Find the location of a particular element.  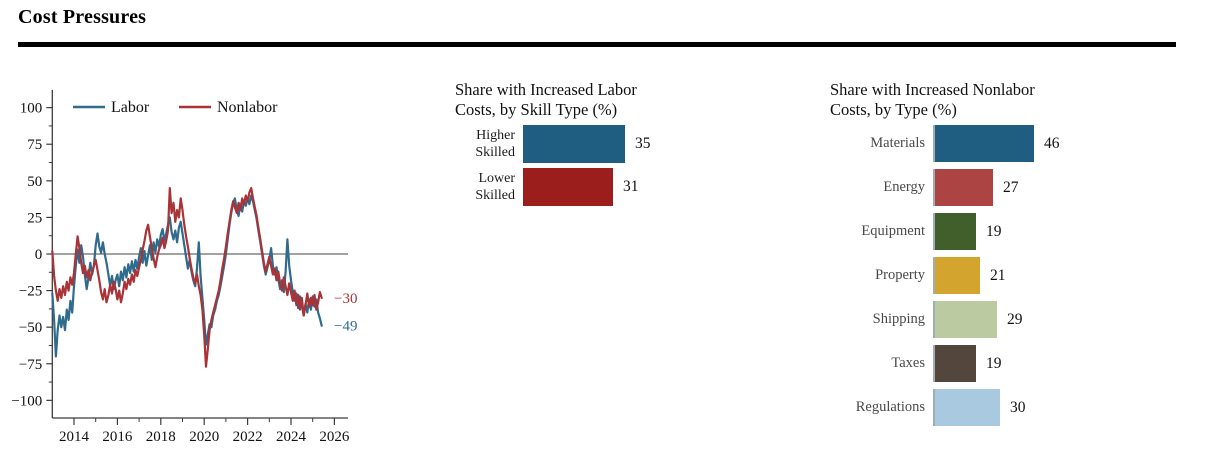

bar-row-taxes: Taxes 19 is located at coordinates (1015, 363).